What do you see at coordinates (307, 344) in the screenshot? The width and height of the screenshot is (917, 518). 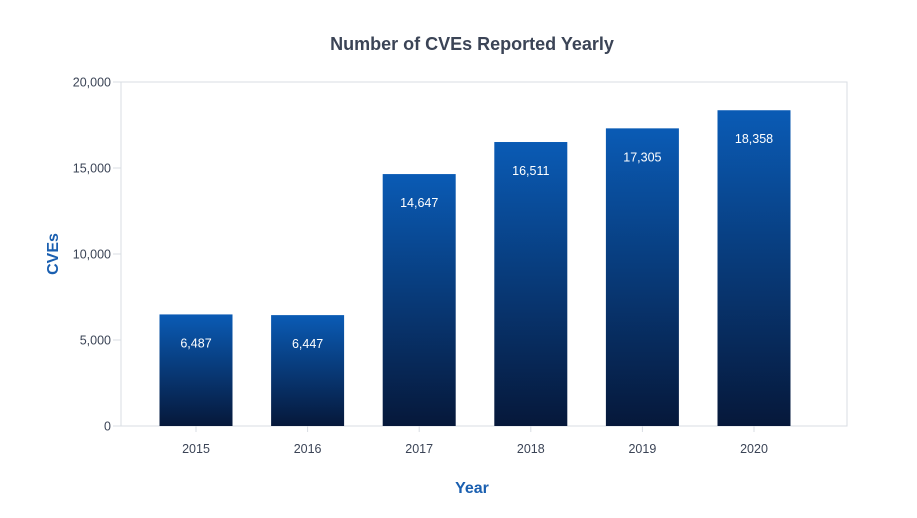 I see `bar-value-label: 6,447` at bounding box center [307, 344].